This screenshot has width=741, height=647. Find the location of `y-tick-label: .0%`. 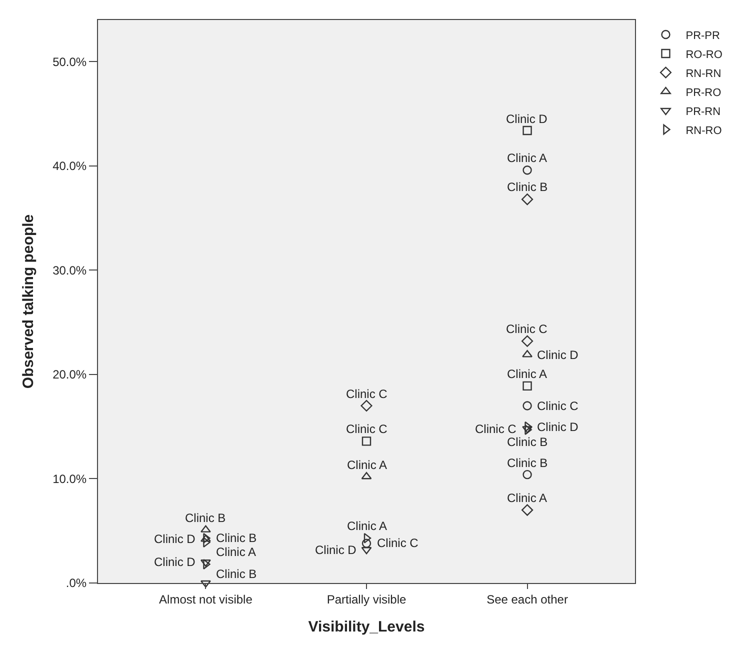

y-tick-label: .0% is located at coordinates (76, 583).